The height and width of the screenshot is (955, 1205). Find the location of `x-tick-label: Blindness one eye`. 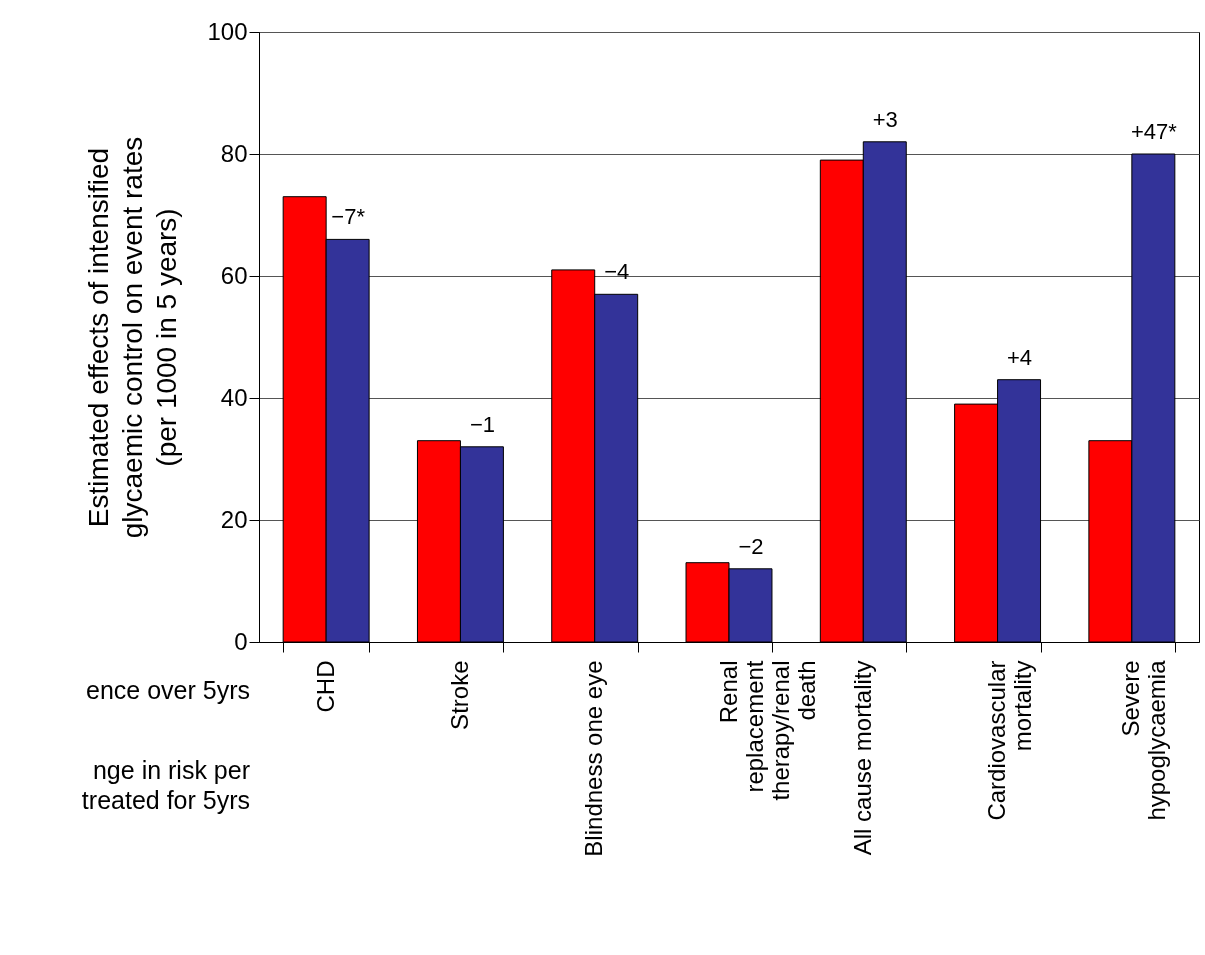

x-tick-label: Blindness one eye is located at coordinates (594, 758).